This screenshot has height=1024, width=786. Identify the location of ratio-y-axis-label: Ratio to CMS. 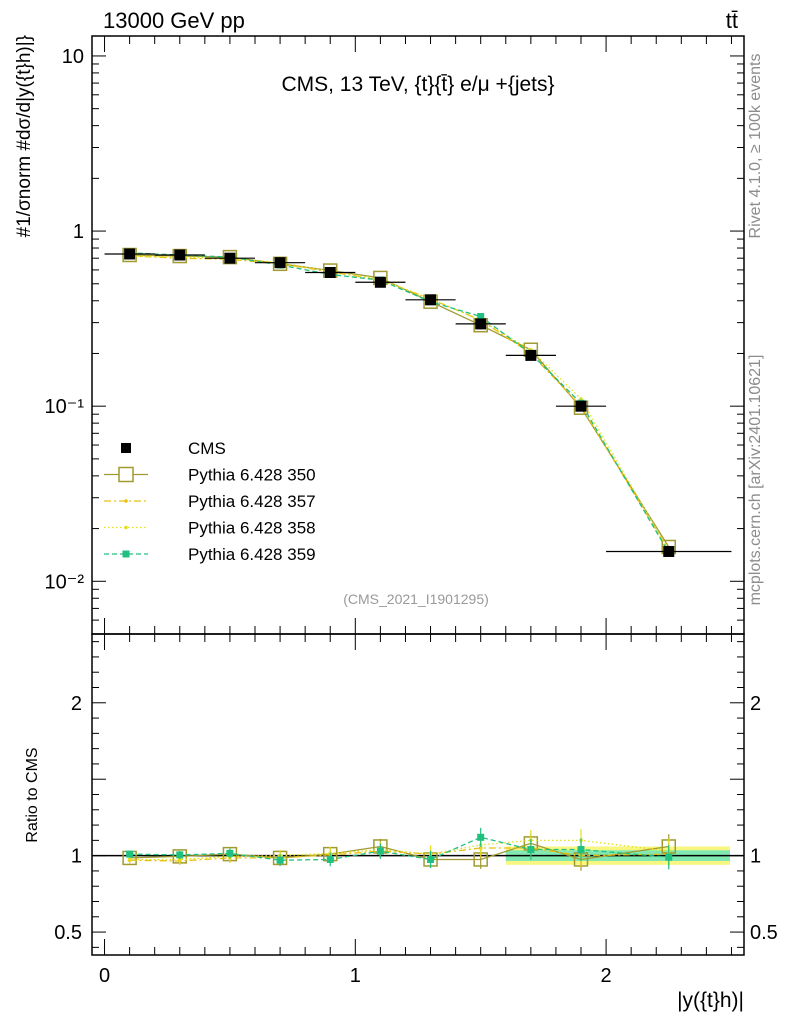
(32, 794).